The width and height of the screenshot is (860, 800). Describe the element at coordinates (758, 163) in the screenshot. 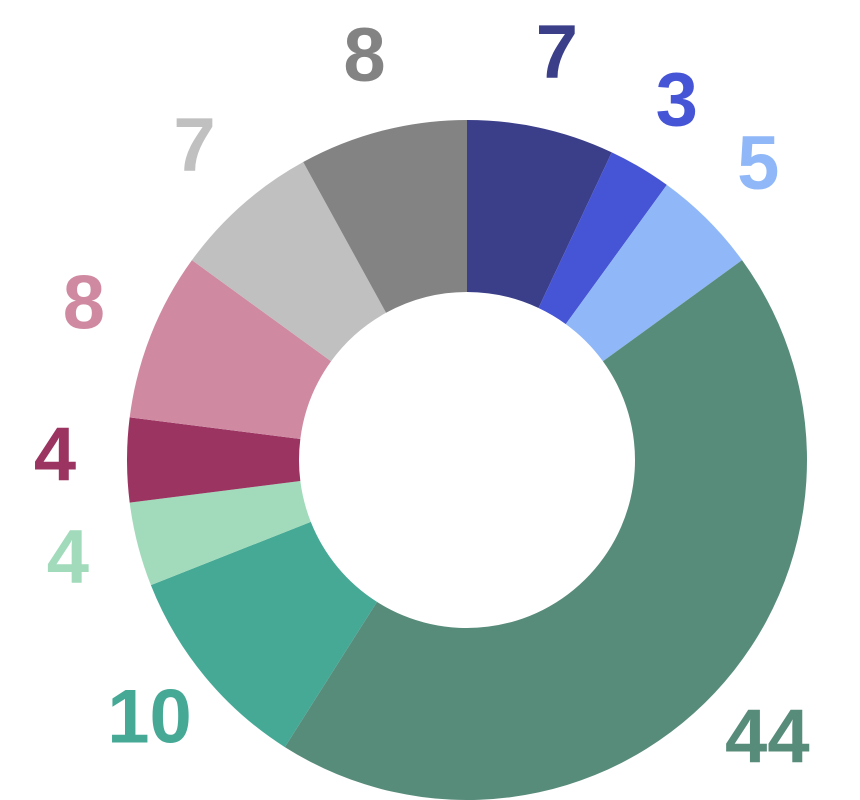

I see `data-label: 5` at that location.